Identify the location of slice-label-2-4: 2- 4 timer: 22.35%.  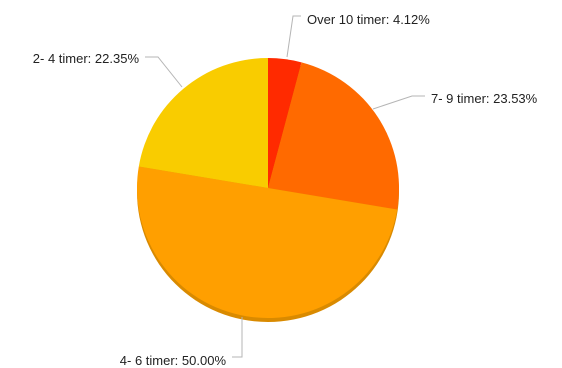
(86, 58).